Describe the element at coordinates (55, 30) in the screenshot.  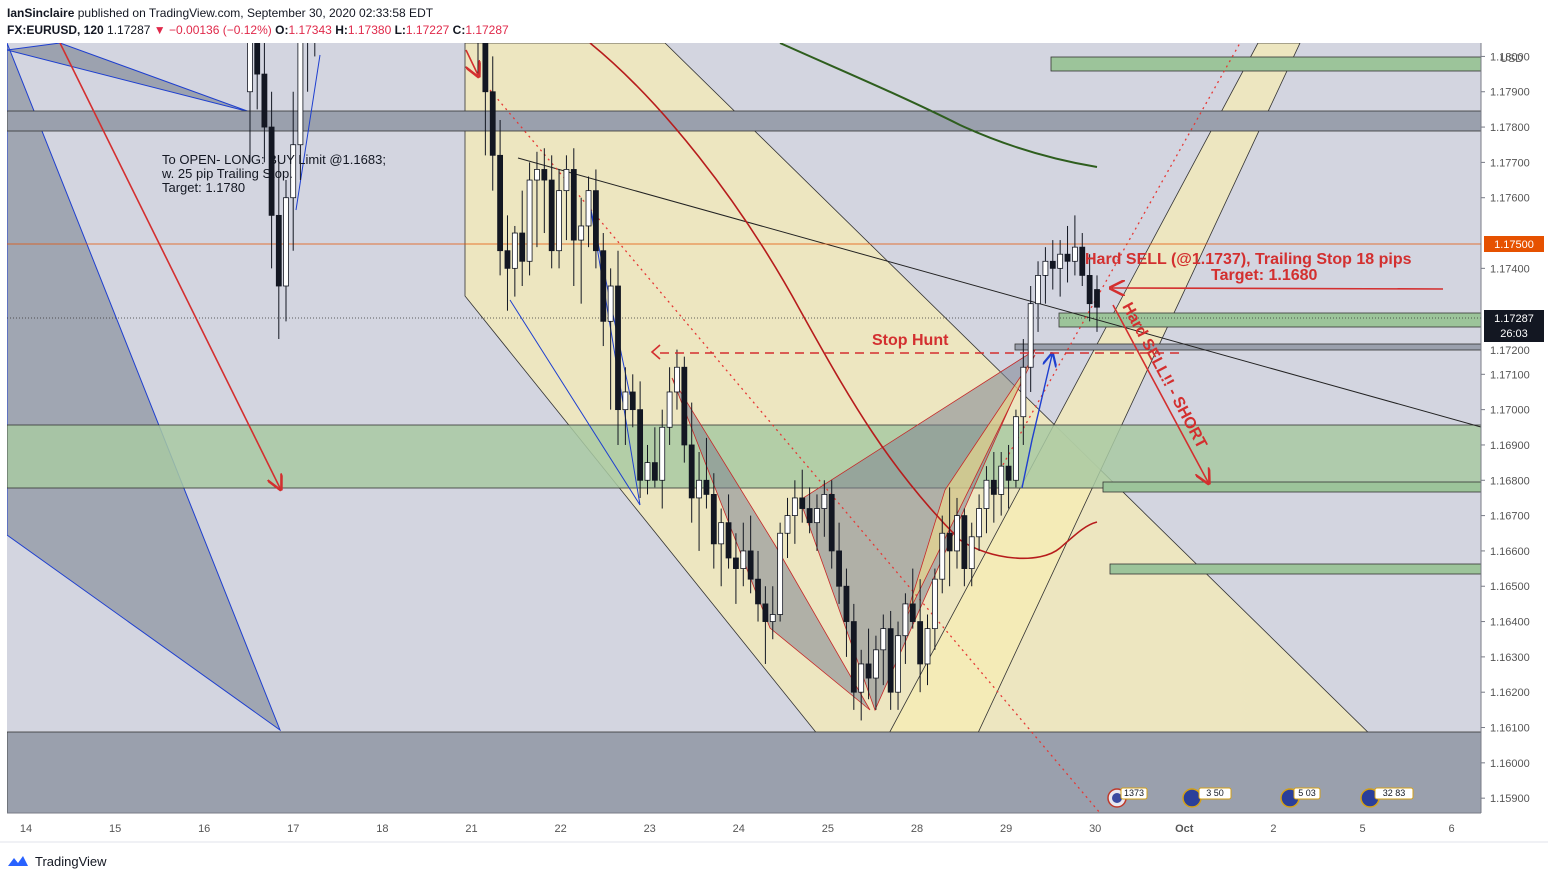
I see `symbol-label: FX:EURUSD, 120` at that location.